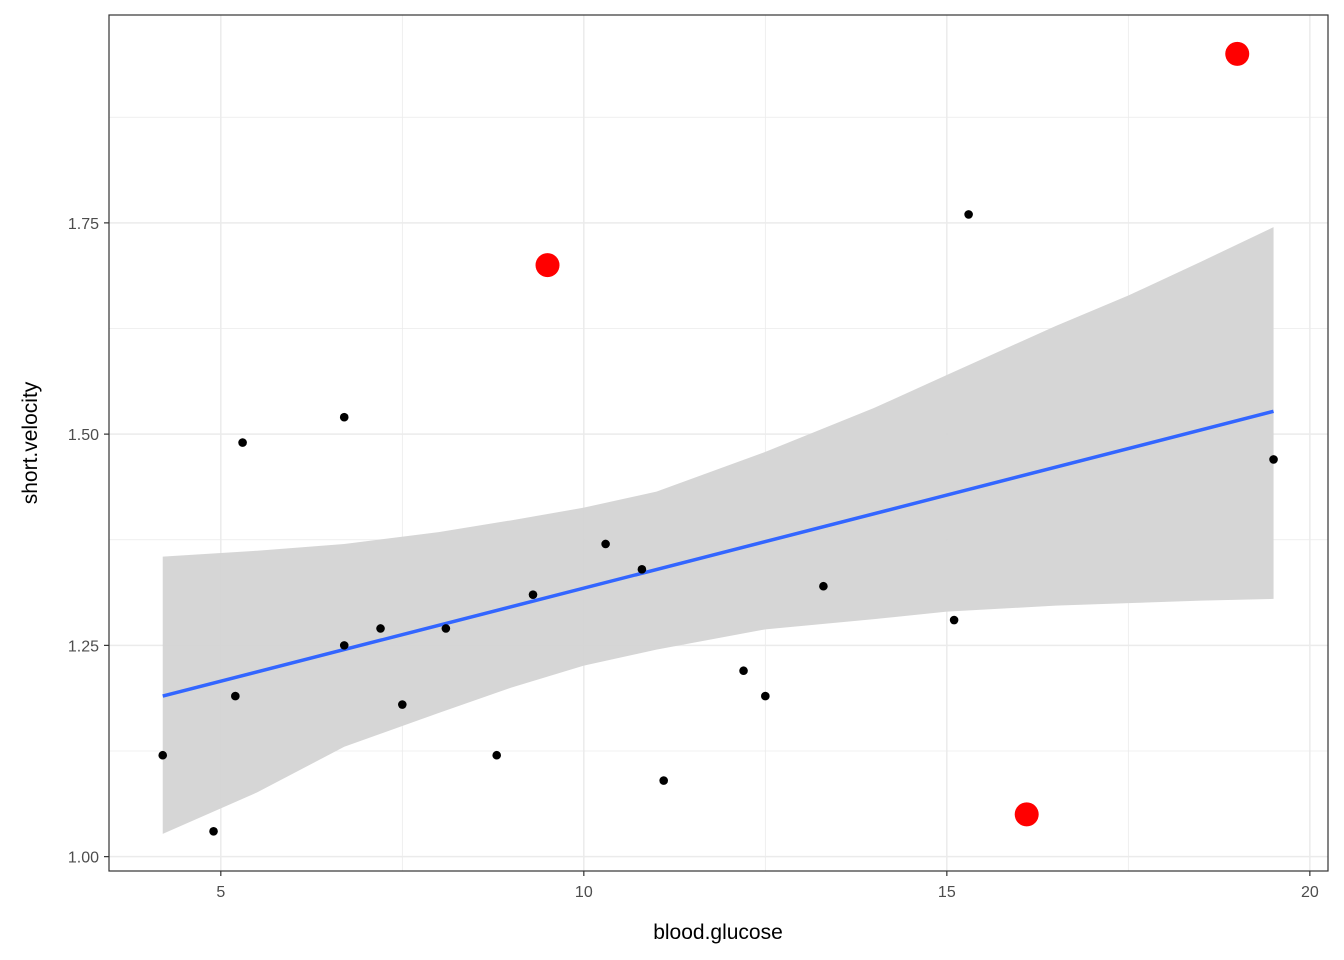 This screenshot has width=1344, height=960. What do you see at coordinates (767, 886) in the screenshot?
I see `x-axis-ticks: 5 10 15 20` at bounding box center [767, 886].